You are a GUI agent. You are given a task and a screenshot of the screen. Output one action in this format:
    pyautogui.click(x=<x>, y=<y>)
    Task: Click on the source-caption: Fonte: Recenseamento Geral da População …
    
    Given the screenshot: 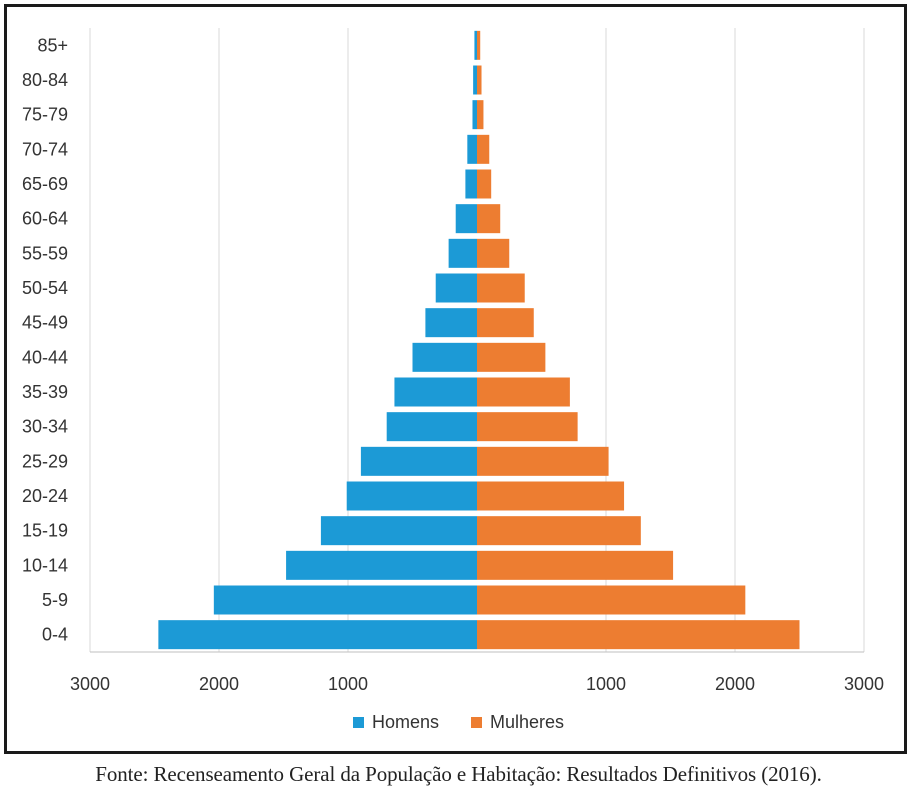 What is the action you would take?
    pyautogui.click(x=458, y=774)
    